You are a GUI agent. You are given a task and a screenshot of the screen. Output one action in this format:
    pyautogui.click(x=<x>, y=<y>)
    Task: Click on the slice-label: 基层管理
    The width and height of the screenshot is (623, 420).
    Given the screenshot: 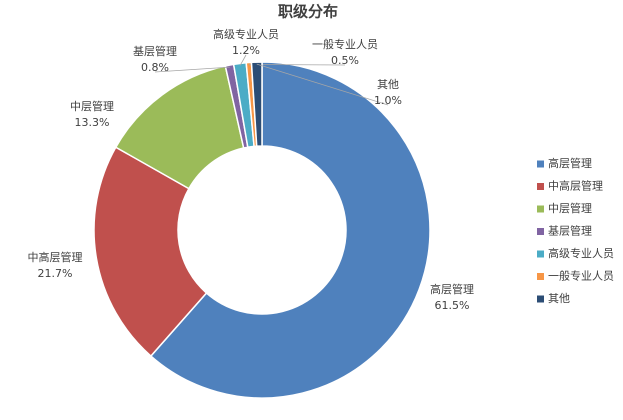 What is the action you would take?
    pyautogui.click(x=155, y=51)
    